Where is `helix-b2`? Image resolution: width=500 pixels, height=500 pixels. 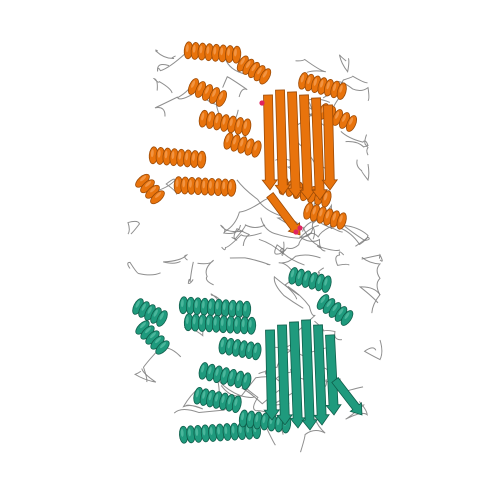 helix-b2 is located at coordinates (220, 324).